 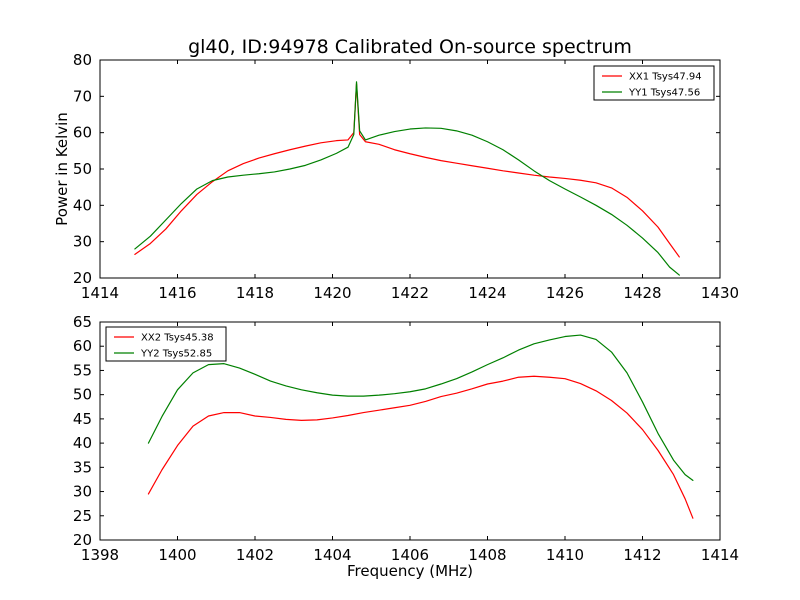 I want to click on y-axis-label: Power in Kelvin, so click(x=62, y=169).